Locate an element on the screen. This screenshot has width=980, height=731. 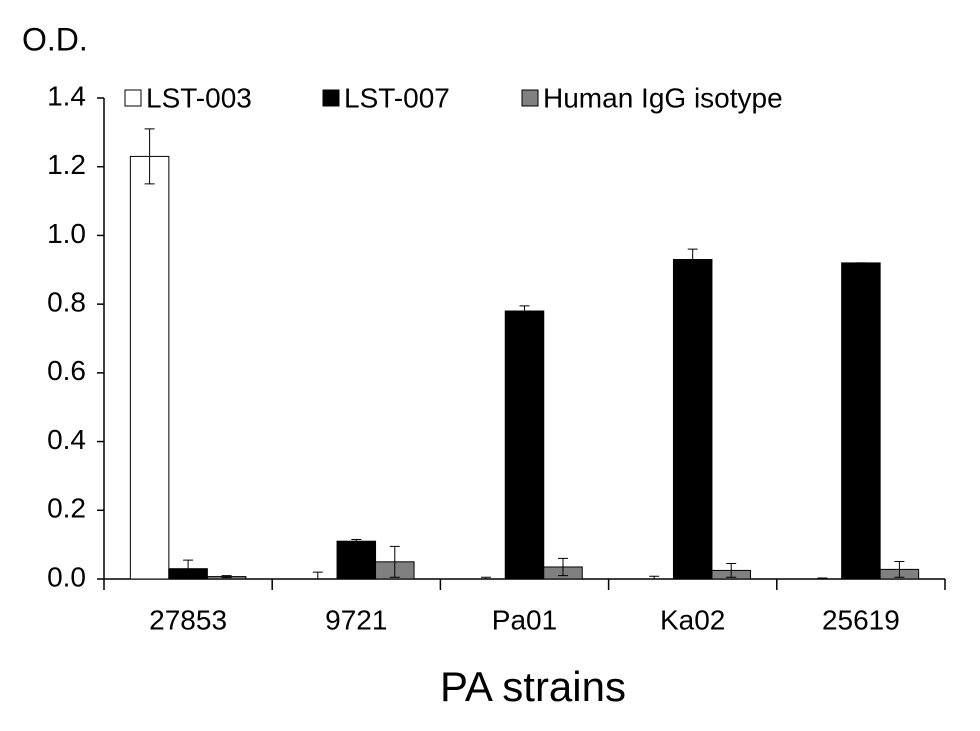
x-tick-label: Pa01 is located at coordinates (524, 619).